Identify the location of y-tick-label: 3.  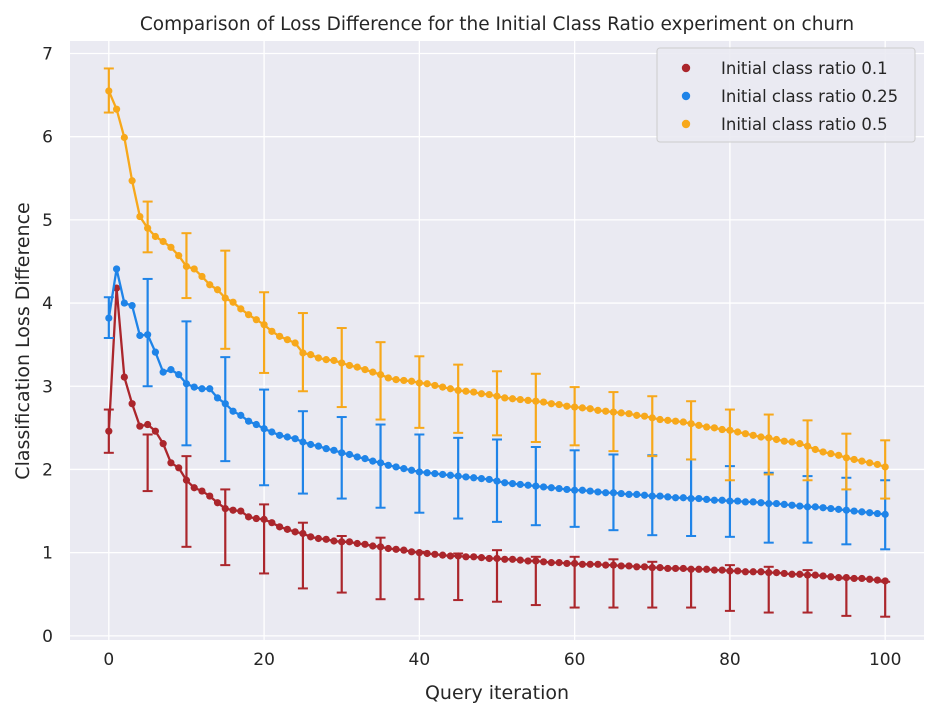
(47, 387).